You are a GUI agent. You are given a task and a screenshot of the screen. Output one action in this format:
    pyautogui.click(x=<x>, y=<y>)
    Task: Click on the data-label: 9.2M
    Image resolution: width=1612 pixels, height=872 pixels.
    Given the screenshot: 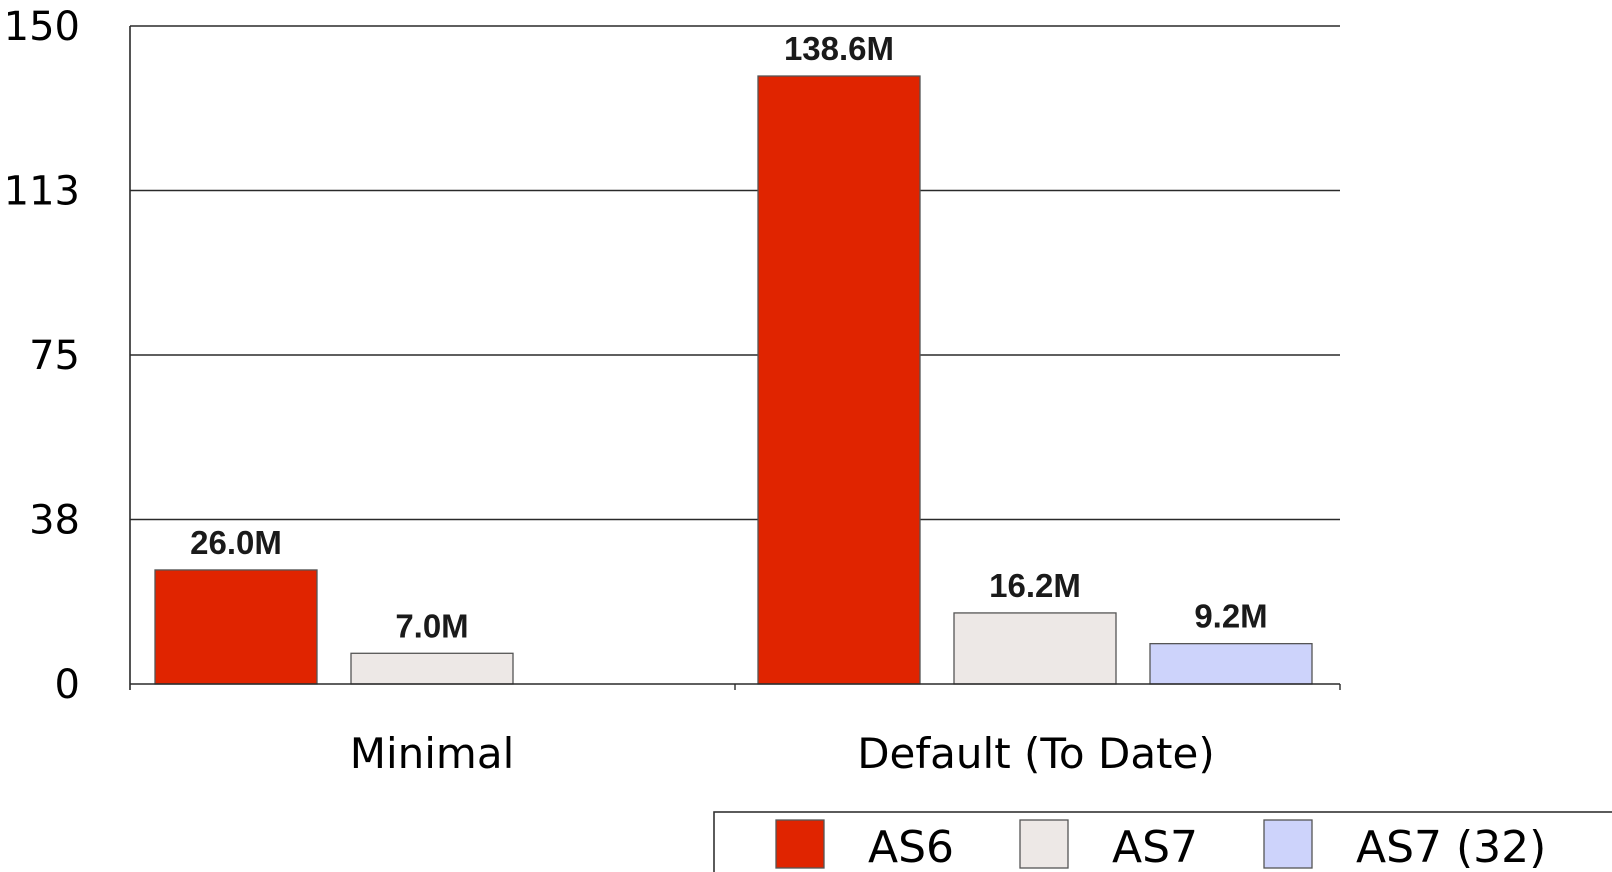 What is the action you would take?
    pyautogui.click(x=1230, y=616)
    